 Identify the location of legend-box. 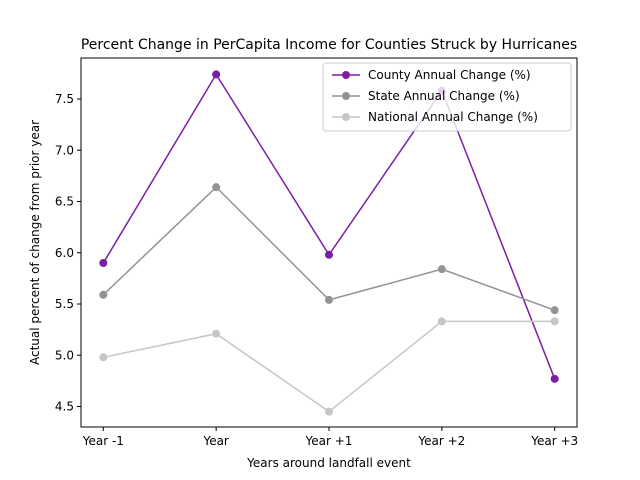
(447, 97).